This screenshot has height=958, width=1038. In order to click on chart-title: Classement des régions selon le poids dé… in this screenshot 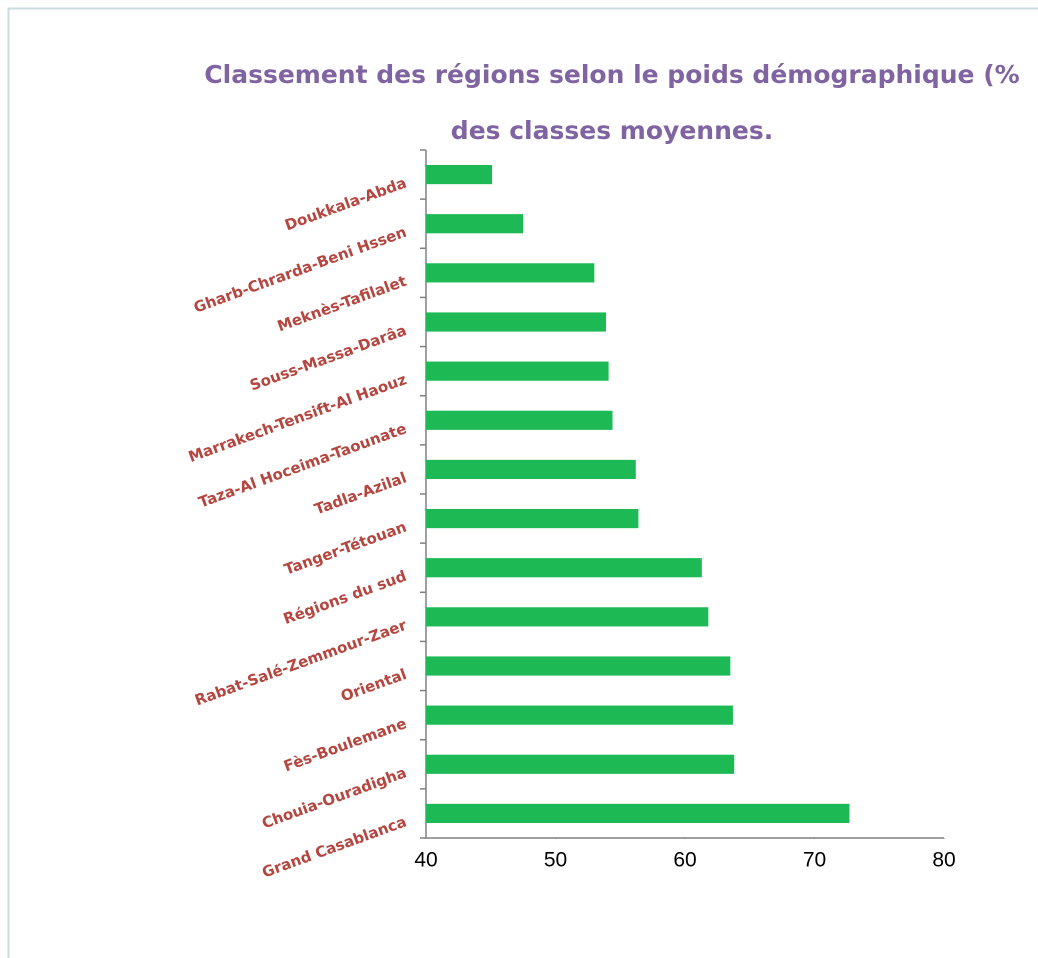, I will do `click(611, 74)`.